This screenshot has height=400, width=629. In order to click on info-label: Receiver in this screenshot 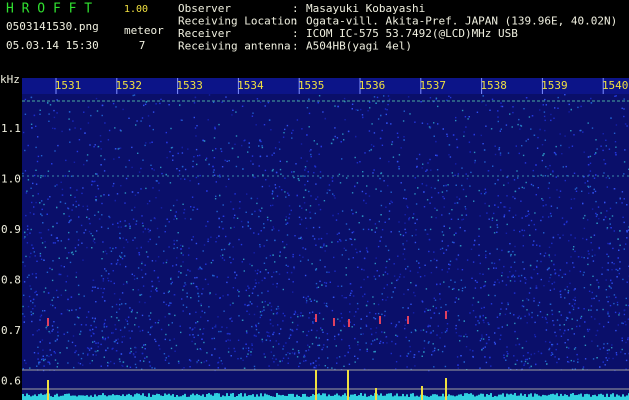, I will do `click(204, 33)`.